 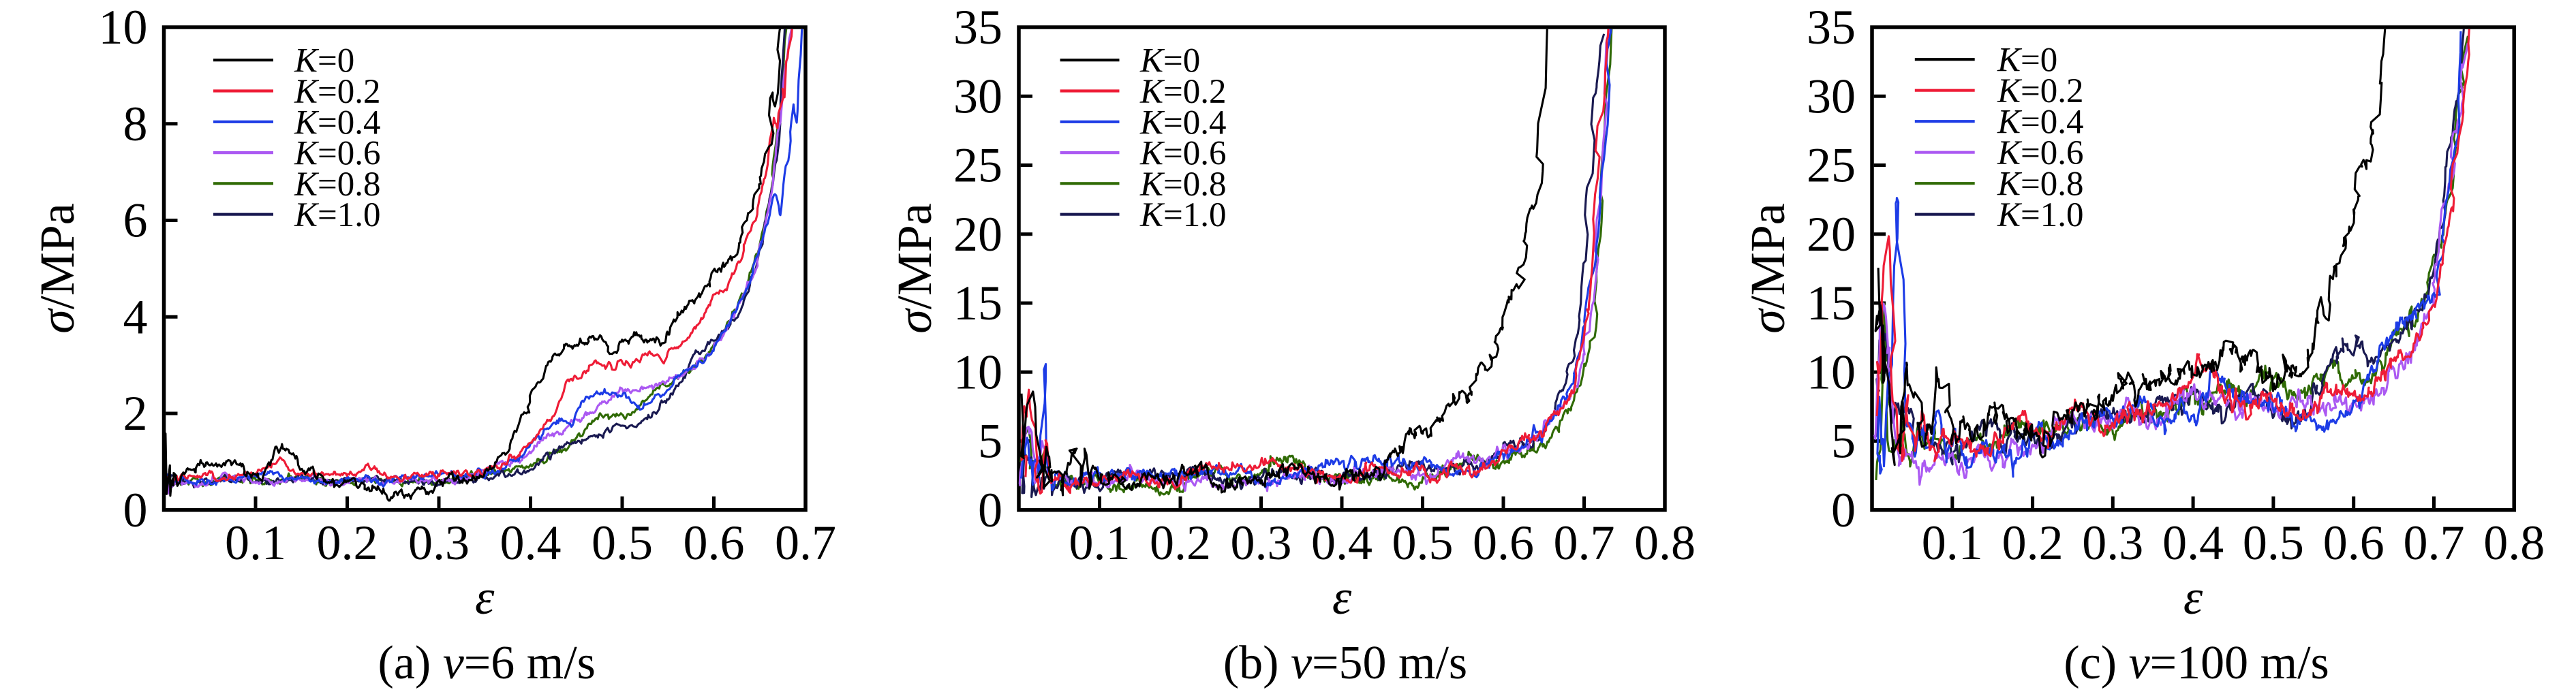 What do you see at coordinates (2196, 663) in the screenshot?
I see `svg-text: (c) v=100 m/s` at bounding box center [2196, 663].